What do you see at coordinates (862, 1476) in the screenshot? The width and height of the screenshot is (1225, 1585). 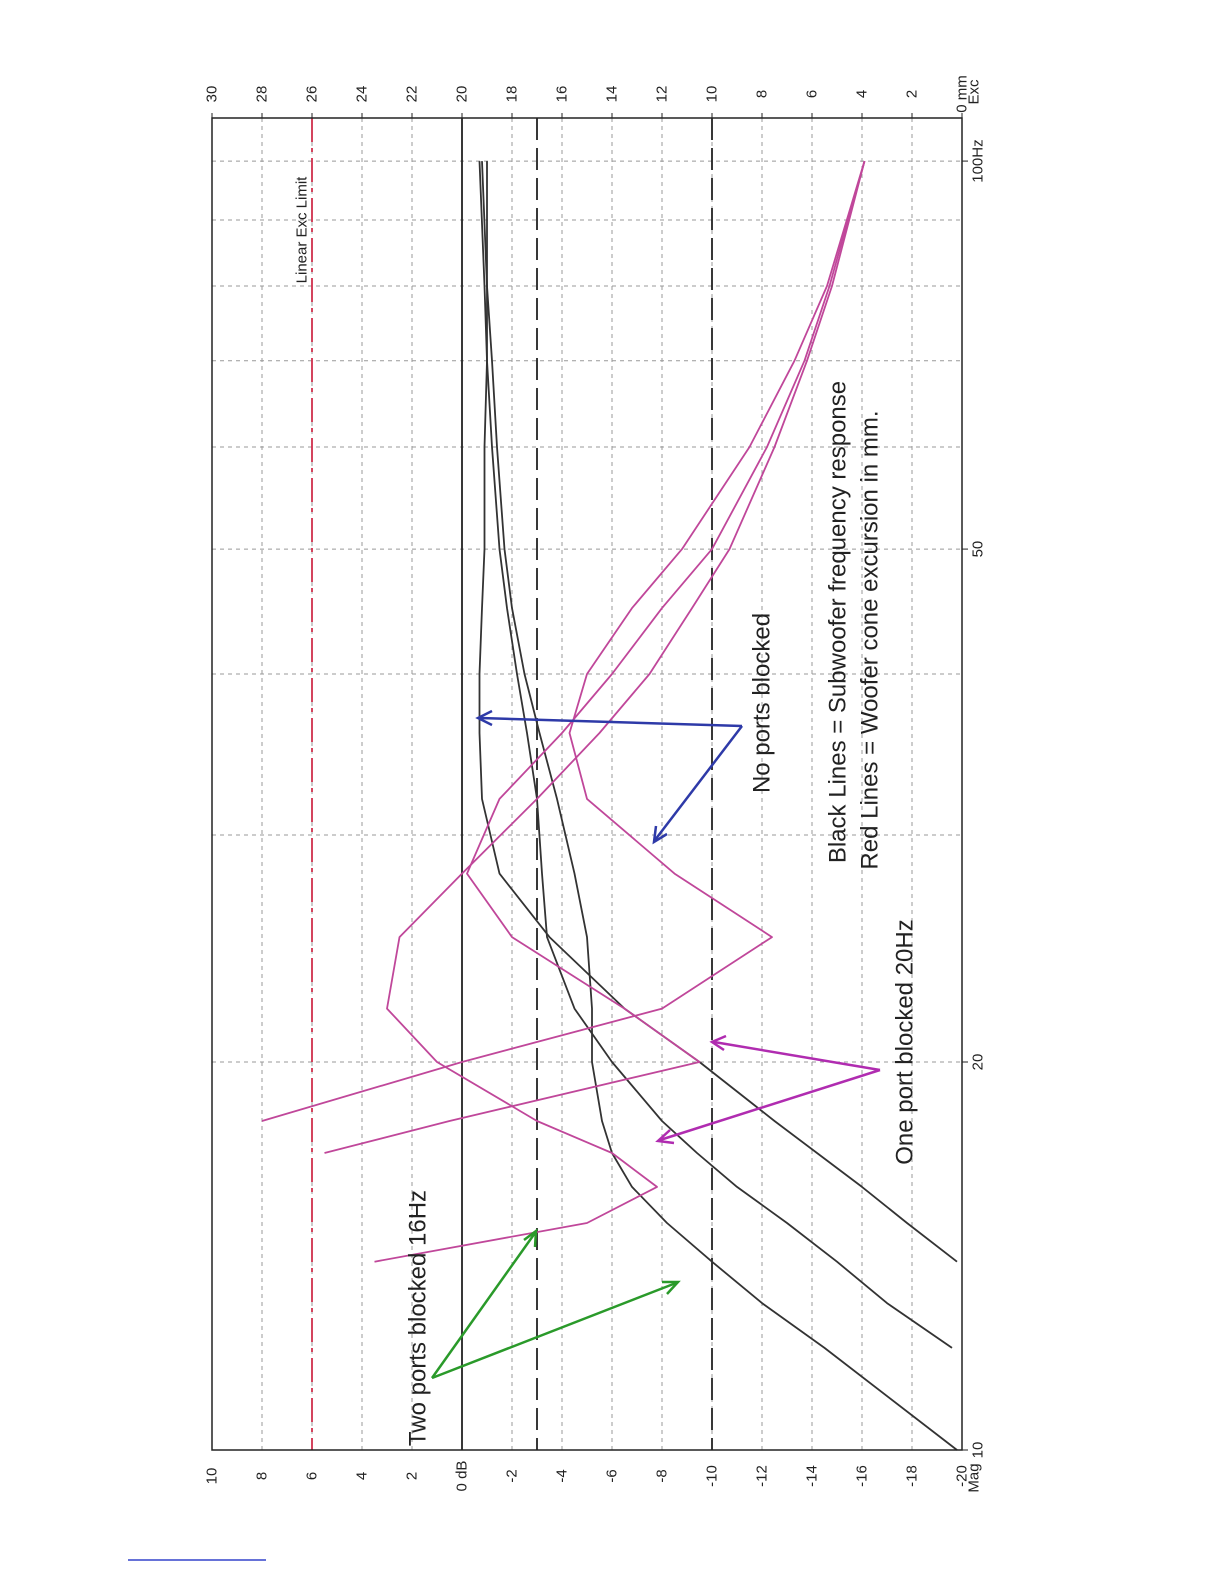 I see `y-tick-label: -16` at bounding box center [862, 1476].